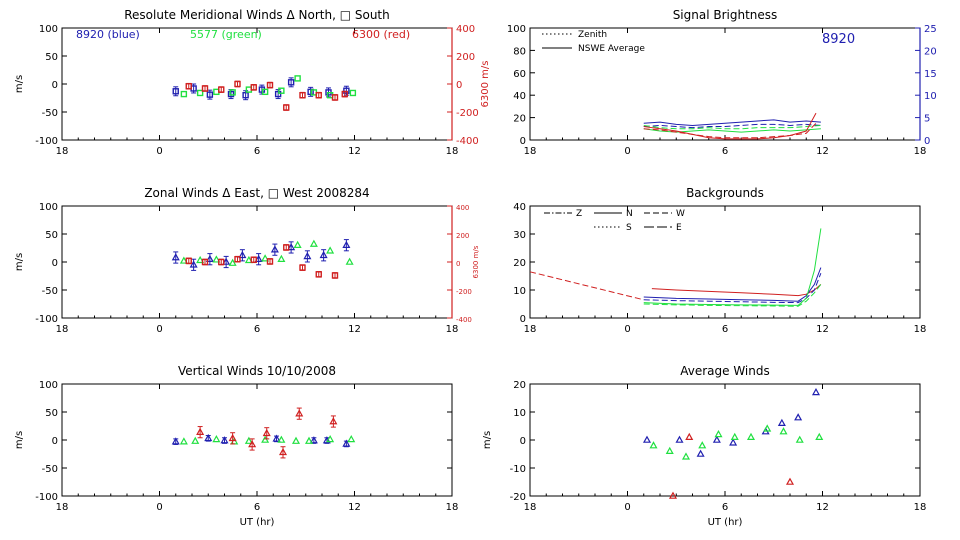  What do you see at coordinates (519, 385) in the screenshot?
I see `y-tick-label: 20` at bounding box center [519, 385].